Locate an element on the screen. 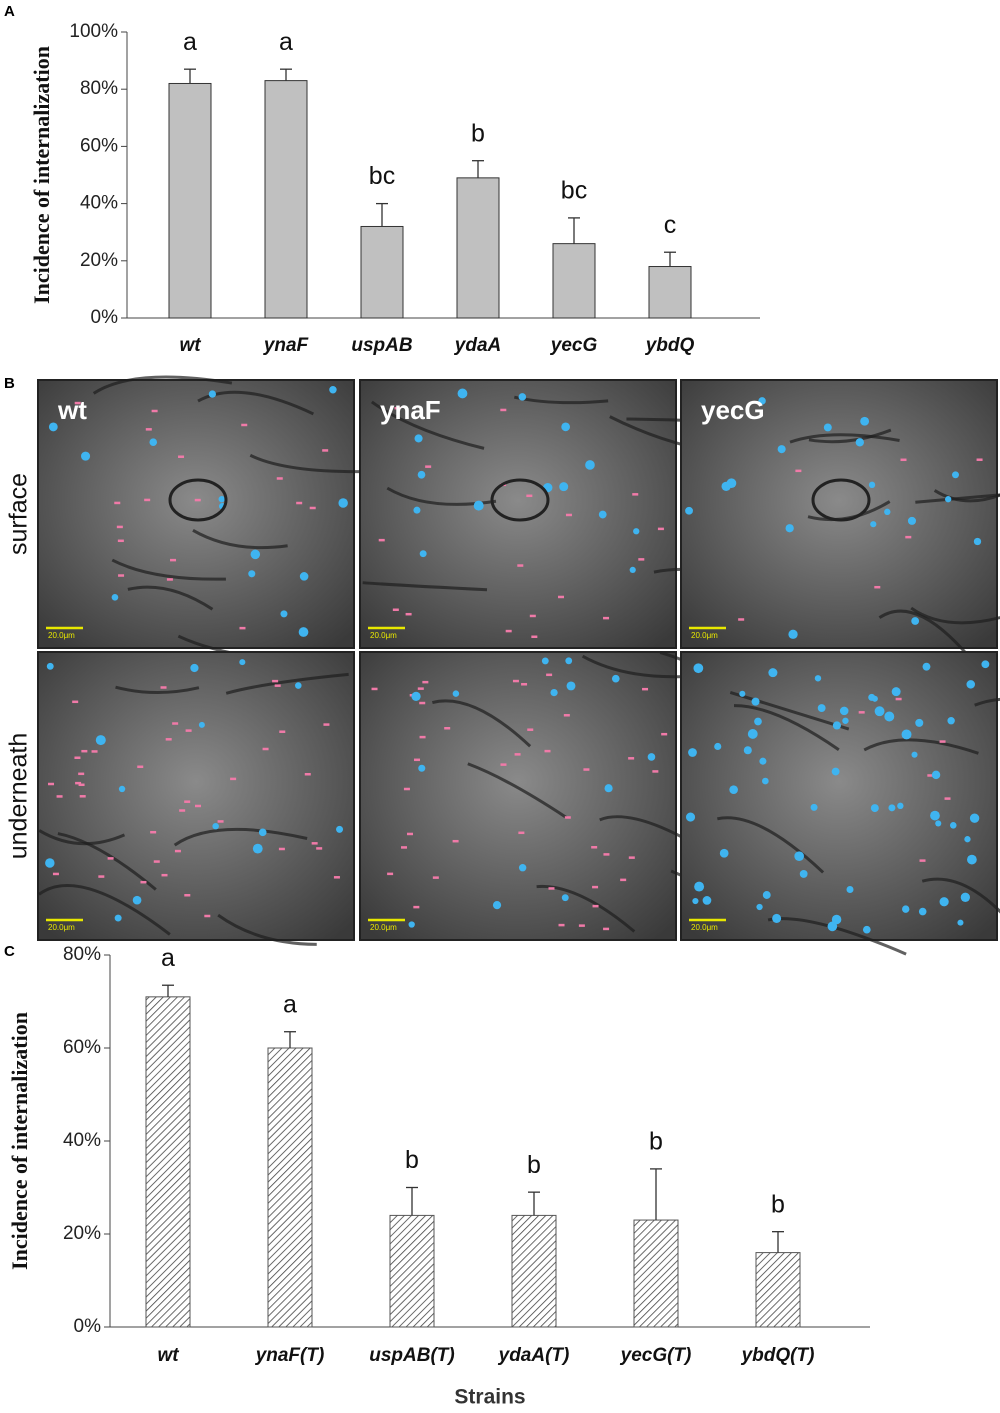 This screenshot has width=1000, height=1413. significance-letter: bc is located at coordinates (382, 176).